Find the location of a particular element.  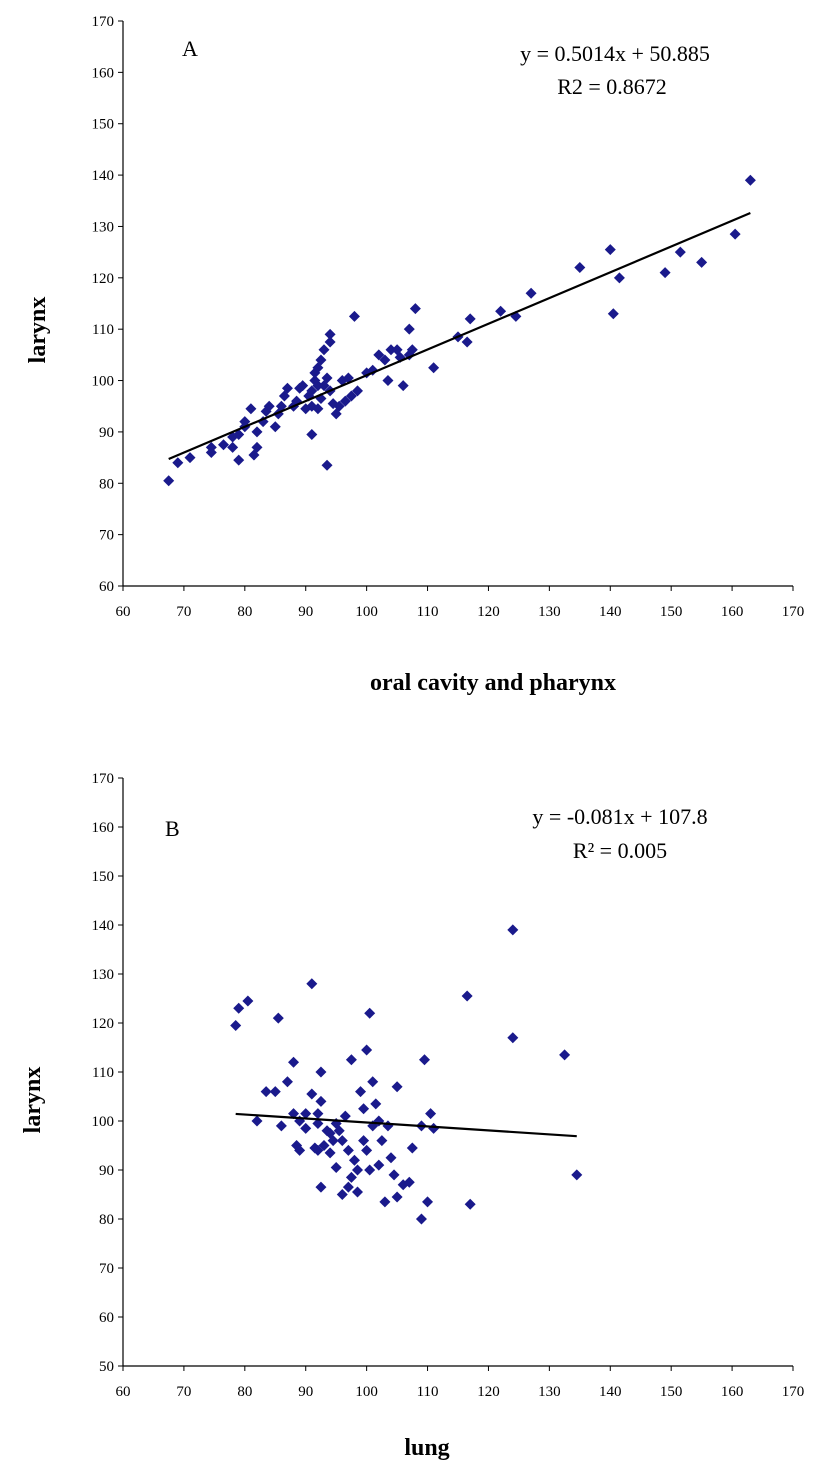

y-tick-label: 150 is located at coordinates (103, 125).